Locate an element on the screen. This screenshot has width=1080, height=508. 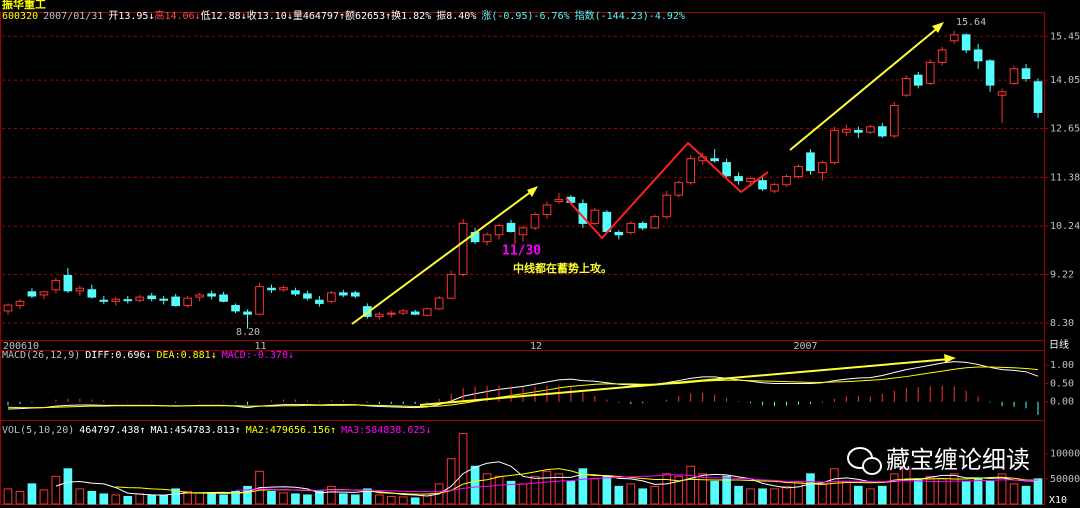
high-label: 15.64 is located at coordinates (971, 22).